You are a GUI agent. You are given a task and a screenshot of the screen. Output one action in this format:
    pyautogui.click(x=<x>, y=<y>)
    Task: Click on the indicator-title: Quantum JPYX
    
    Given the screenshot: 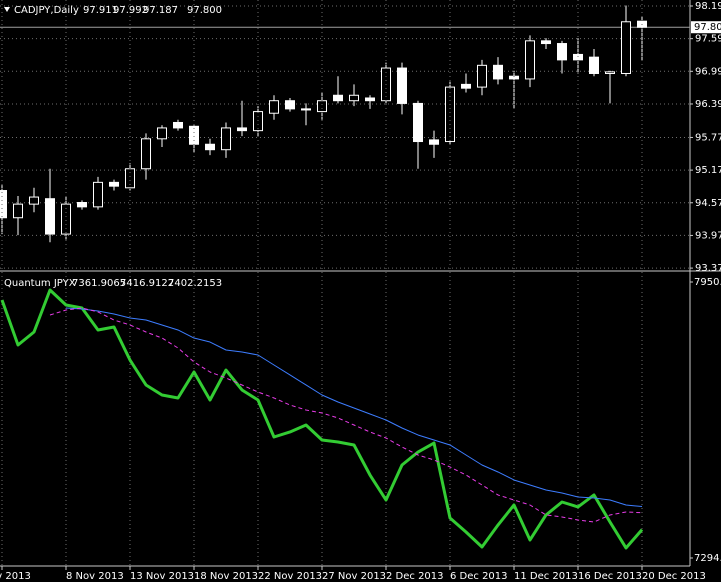 What is the action you would take?
    pyautogui.click(x=40, y=283)
    